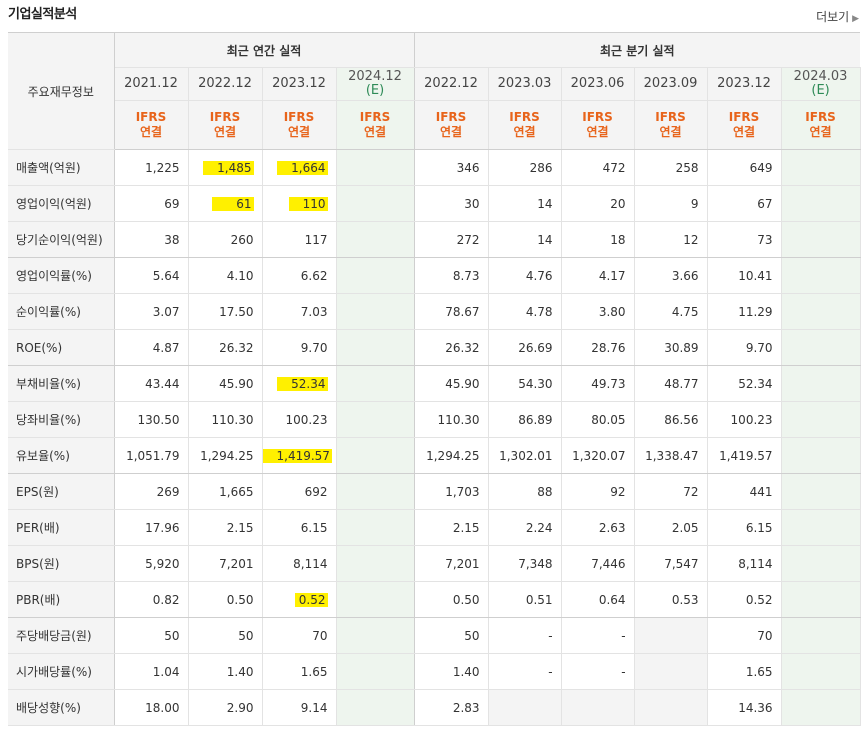 Image resolution: width=865 pixels, height=737 pixels. Describe the element at coordinates (61, 563) in the screenshot. I see `row-label: BPS(원)` at that location.